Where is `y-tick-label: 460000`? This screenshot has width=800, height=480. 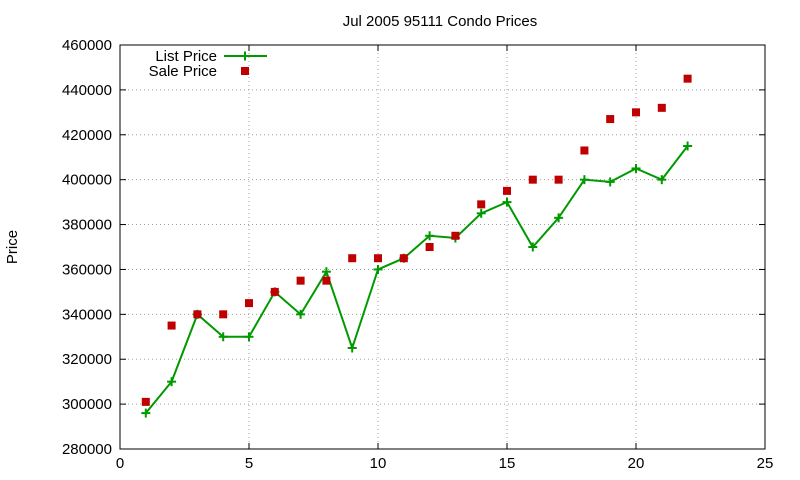 y-tick-label: 460000 is located at coordinates (87, 45).